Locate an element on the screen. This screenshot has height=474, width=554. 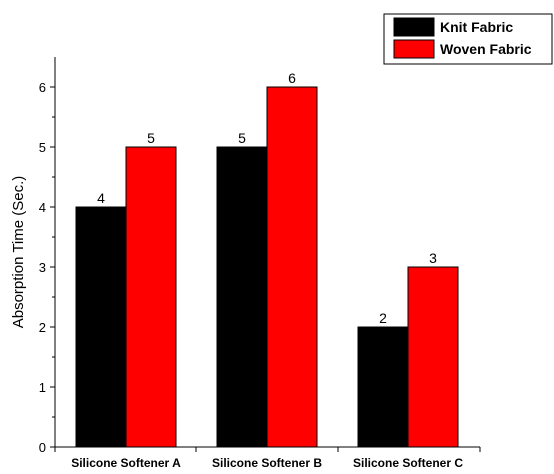
y-tick-label: 5 is located at coordinates (42, 147).